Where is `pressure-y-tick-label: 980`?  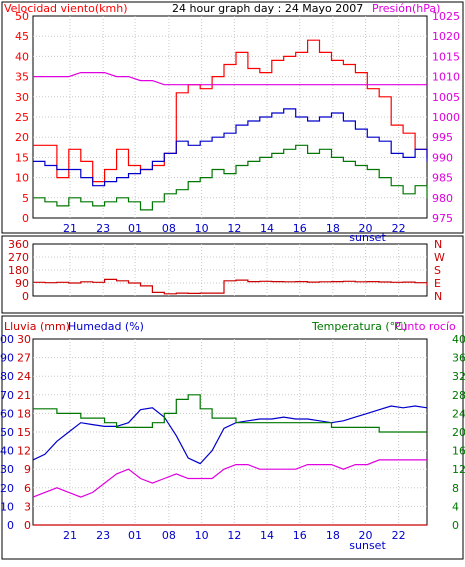
pressure-y-tick-label: 980 is located at coordinates (442, 198).